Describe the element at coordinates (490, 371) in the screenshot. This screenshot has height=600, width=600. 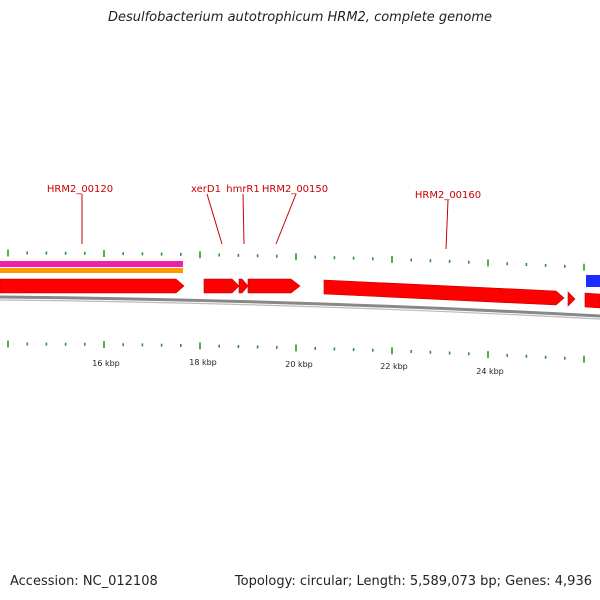
I see `scale-label-24kbp: 24 kbp` at that location.